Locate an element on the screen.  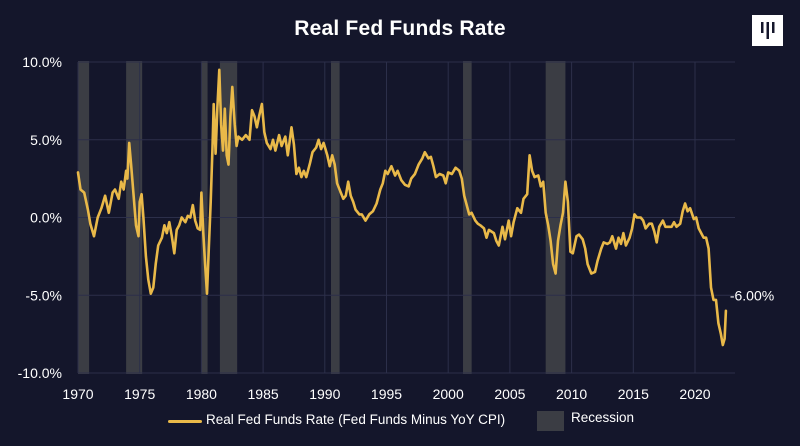
logo-bars-icon is located at coordinates (768, 30).